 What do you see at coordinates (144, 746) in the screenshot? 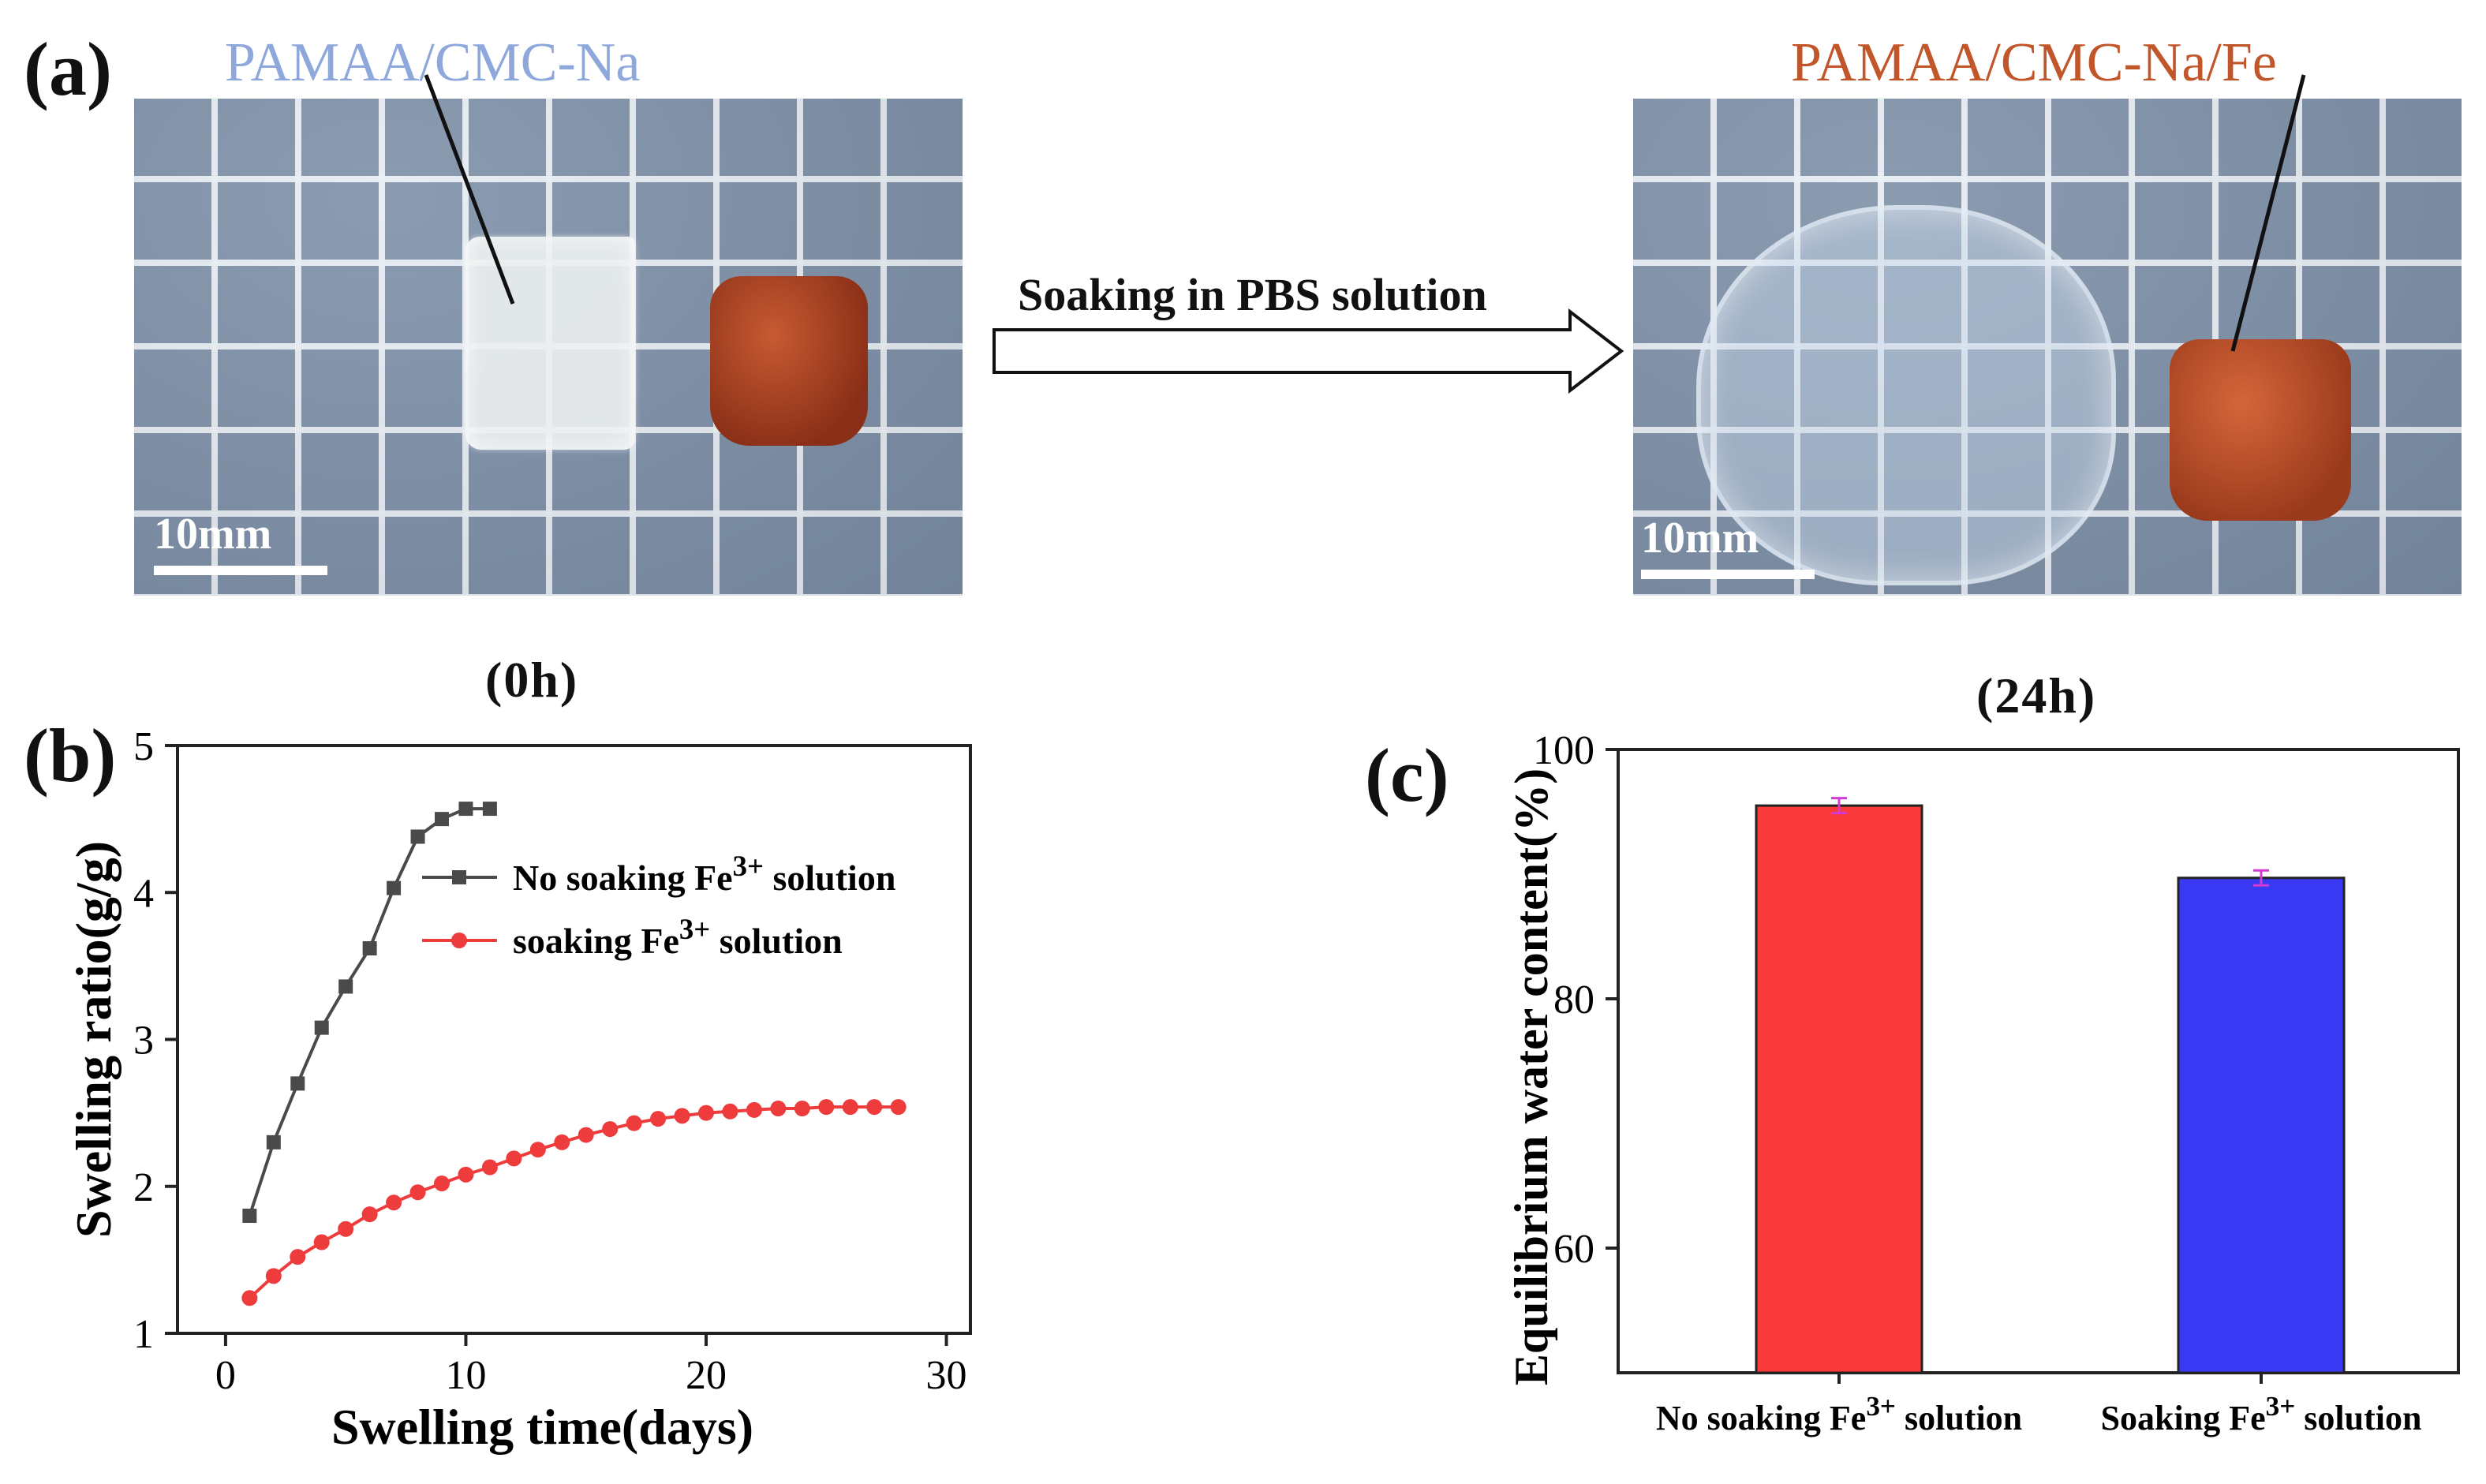
I see `y-tick-label: 5` at bounding box center [144, 746].